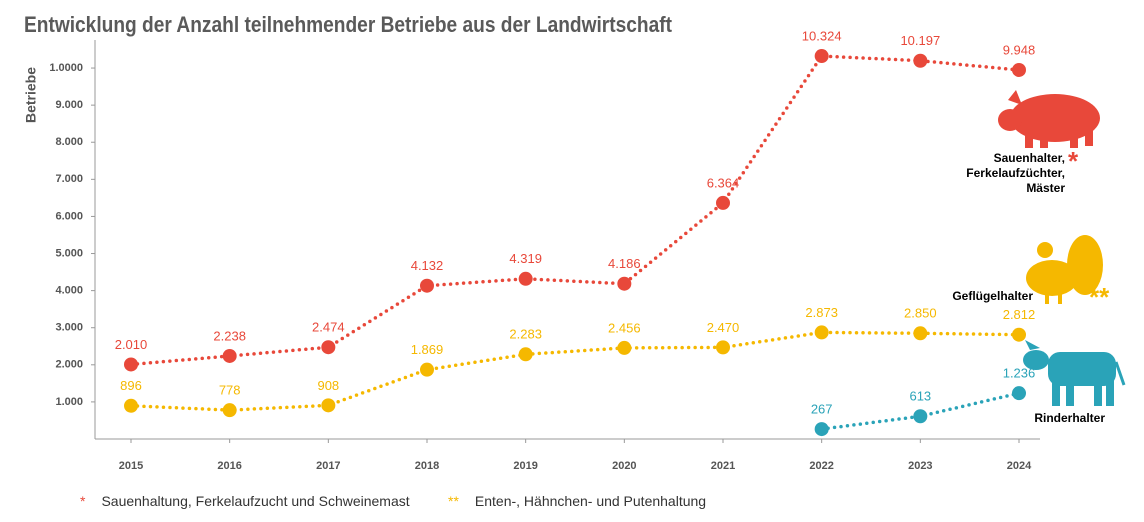 The width and height of the screenshot is (1144, 522). What do you see at coordinates (525, 466) in the screenshot?
I see `x-tick-label: 2019` at bounding box center [525, 466].